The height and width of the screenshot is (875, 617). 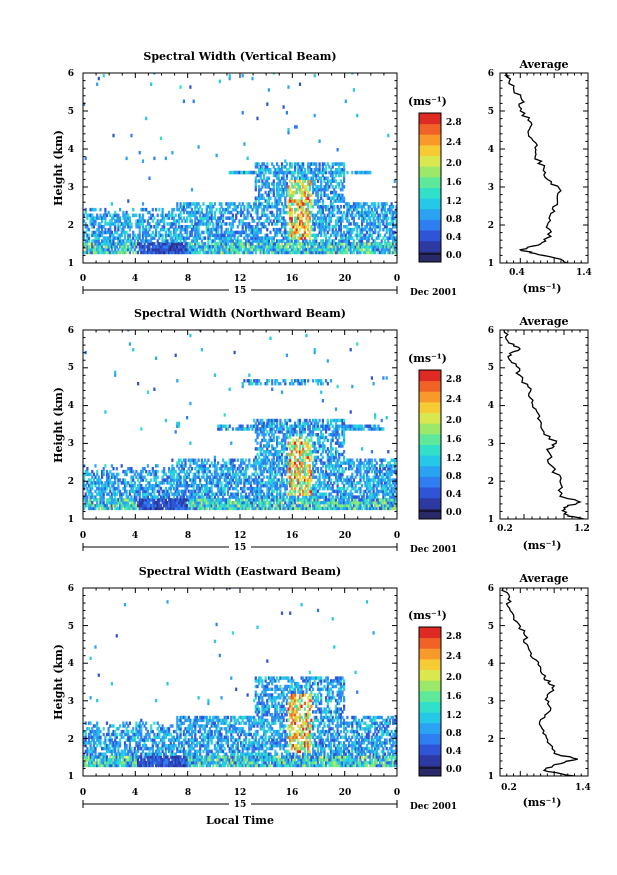 I want to click on profile-title: Average, so click(x=543, y=64).